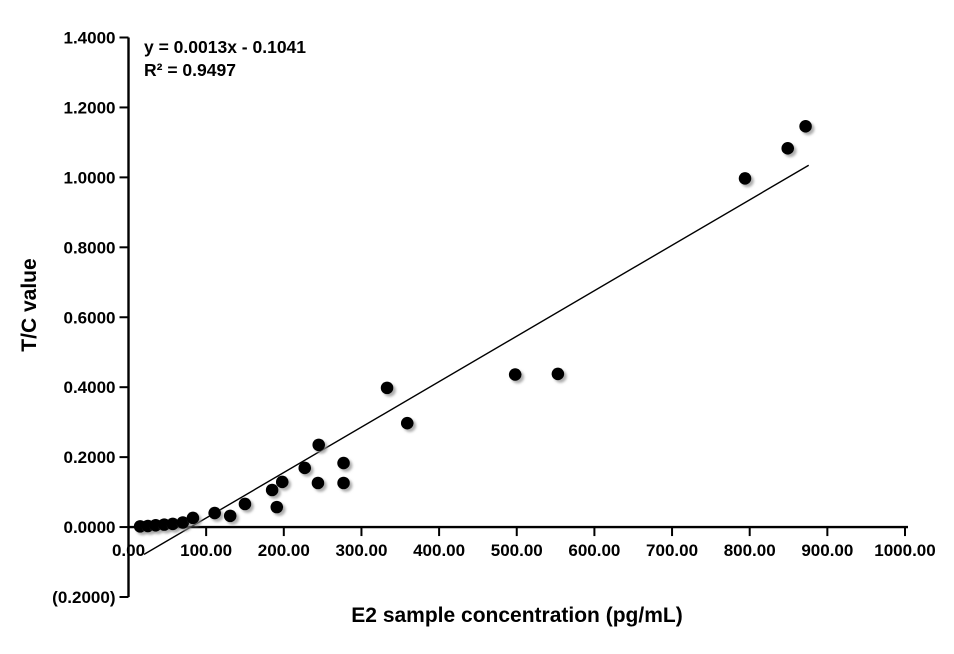  What do you see at coordinates (90, 247) in the screenshot?
I see `y-tick-label: 0.8000` at bounding box center [90, 247].